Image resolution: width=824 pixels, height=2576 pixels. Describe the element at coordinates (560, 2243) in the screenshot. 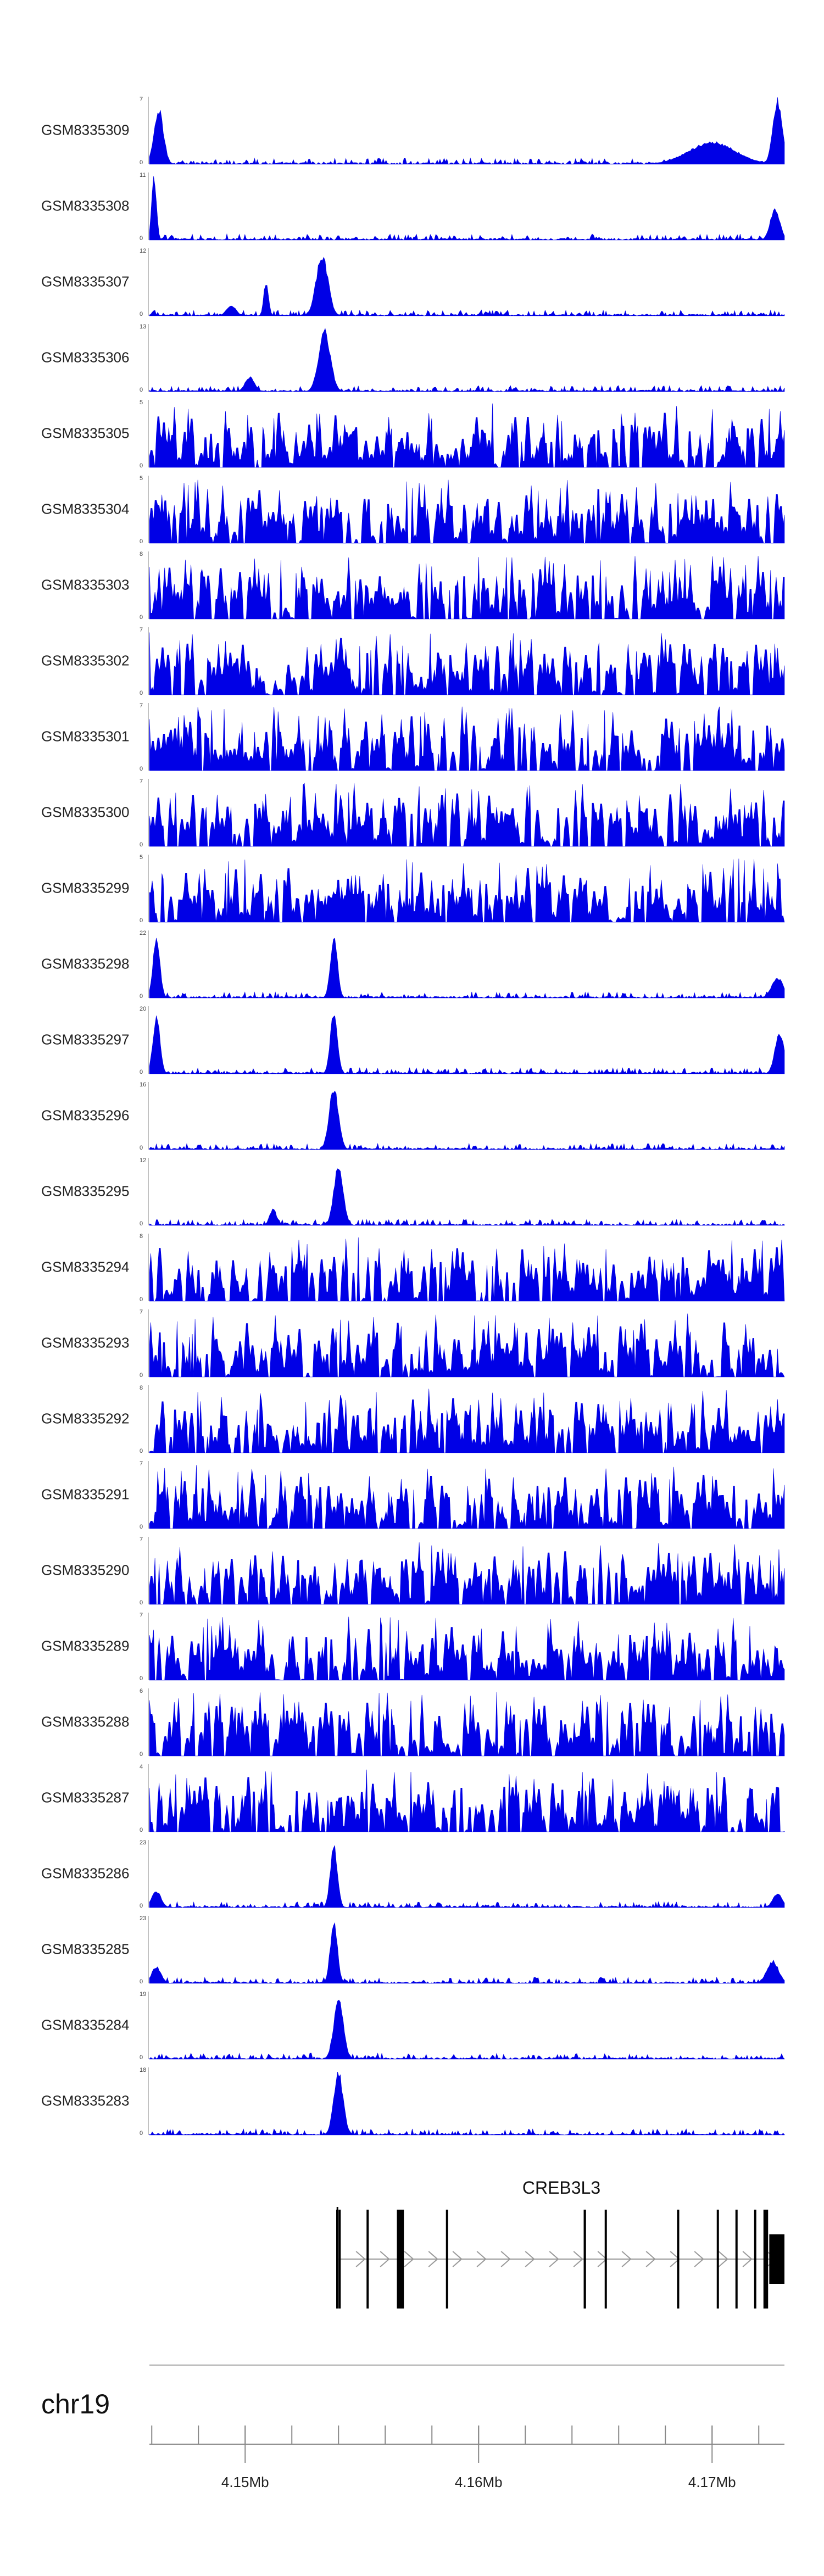

I see `gene-track: CREB3L3` at that location.